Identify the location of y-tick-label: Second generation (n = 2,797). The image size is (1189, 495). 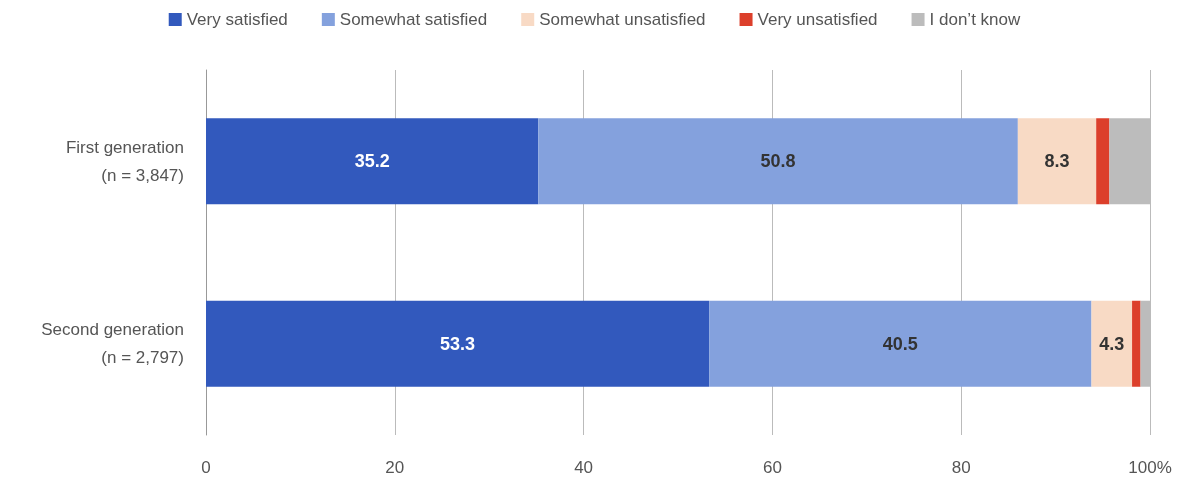
(112, 344).